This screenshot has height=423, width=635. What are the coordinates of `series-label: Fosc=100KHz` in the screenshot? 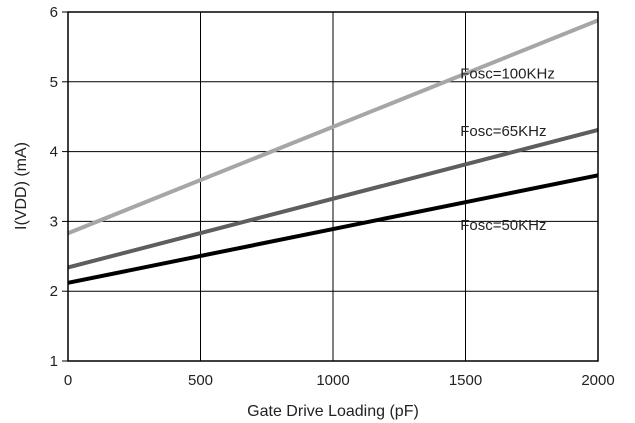 It's located at (507, 73).